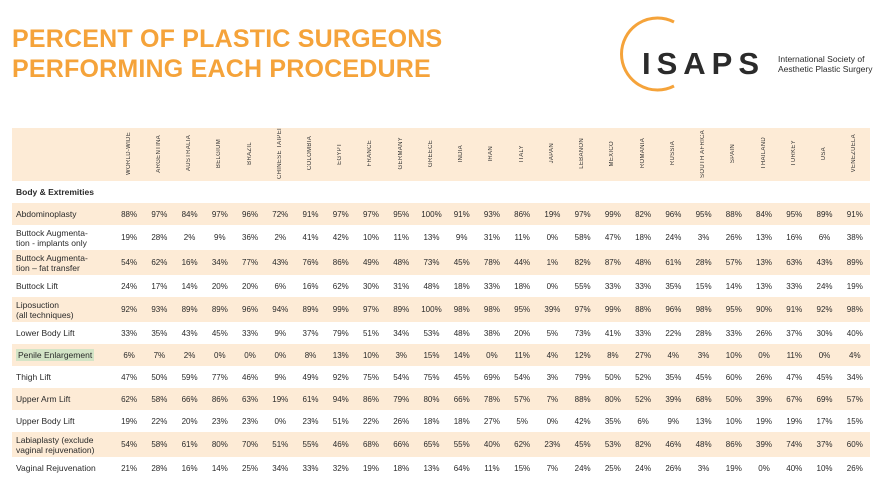 The image size is (889, 497). I want to click on column-header-label: BELGIUM, so click(219, 153).